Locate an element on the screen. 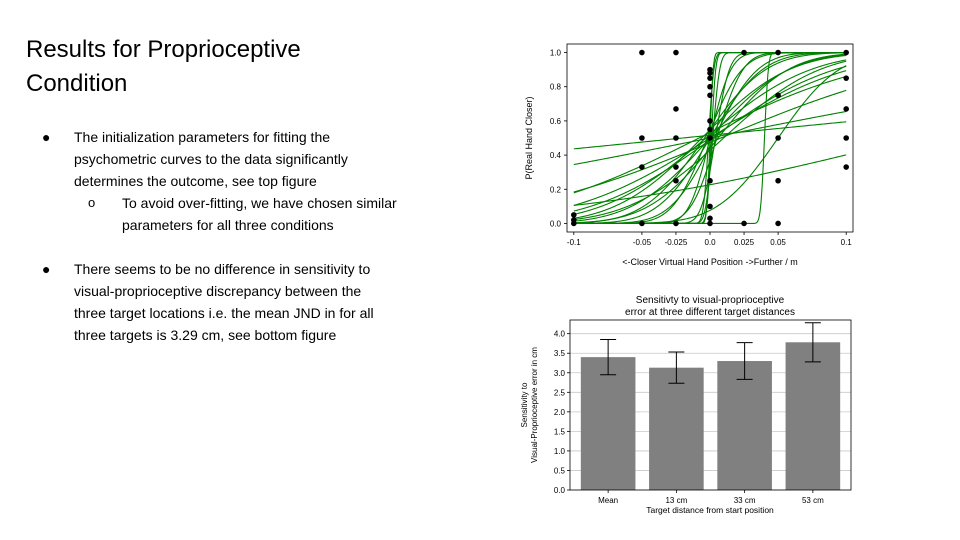 This screenshot has width=960, height=540. x-tick-label: 0.025 is located at coordinates (744, 242).